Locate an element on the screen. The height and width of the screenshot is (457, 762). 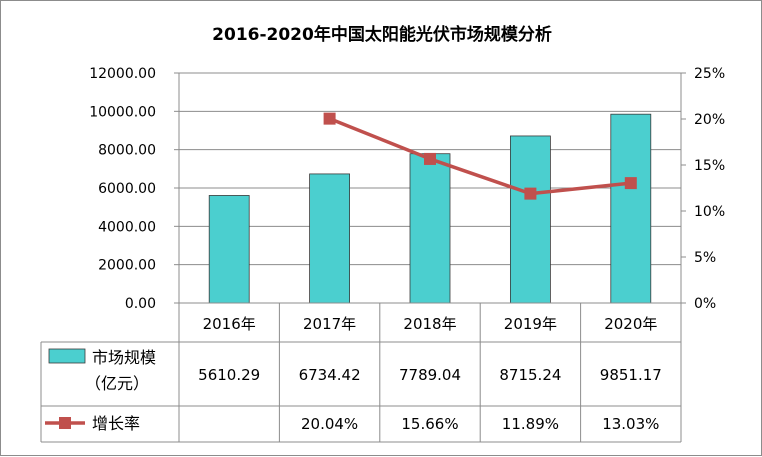
legend-key-bar is located at coordinates (67, 356).